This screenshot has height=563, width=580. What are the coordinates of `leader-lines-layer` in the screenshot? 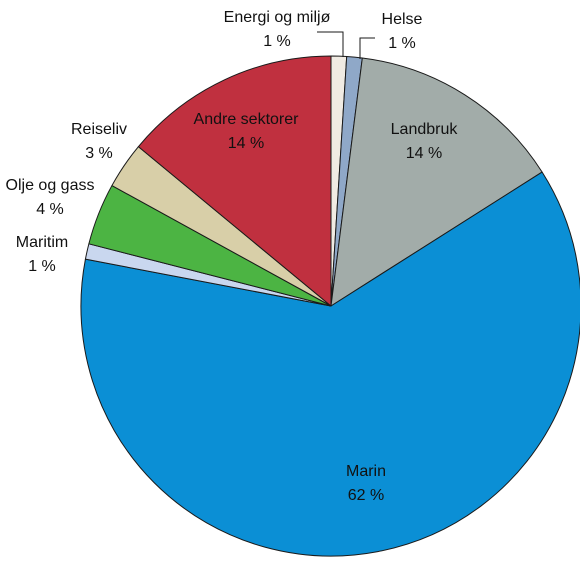 It's located at (346, 45).